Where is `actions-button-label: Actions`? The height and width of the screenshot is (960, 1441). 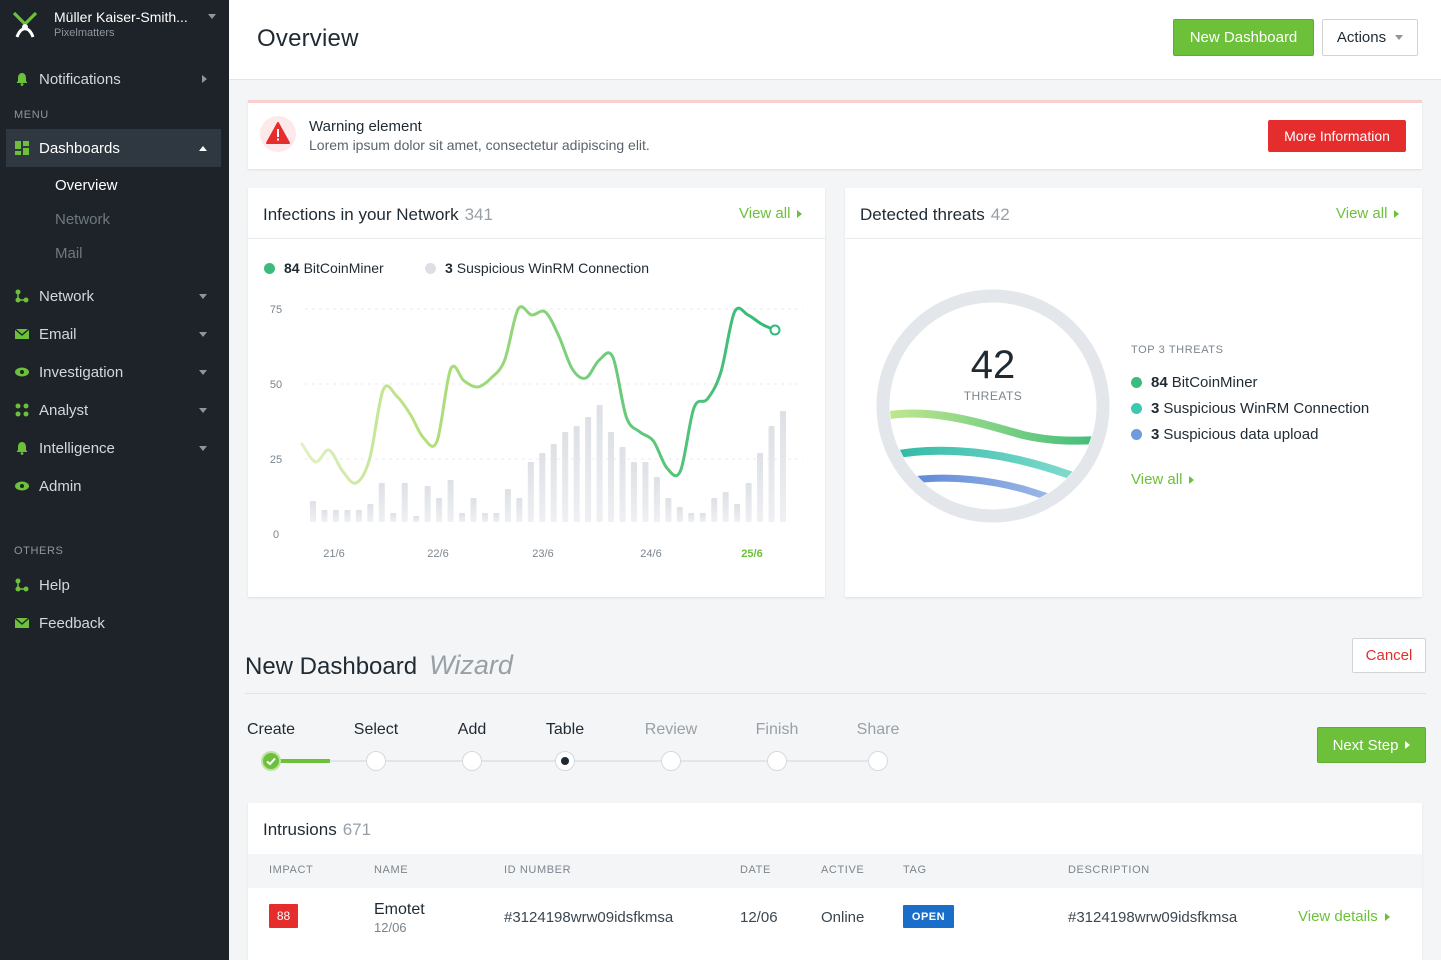 actions-button-label: Actions is located at coordinates (1361, 37).